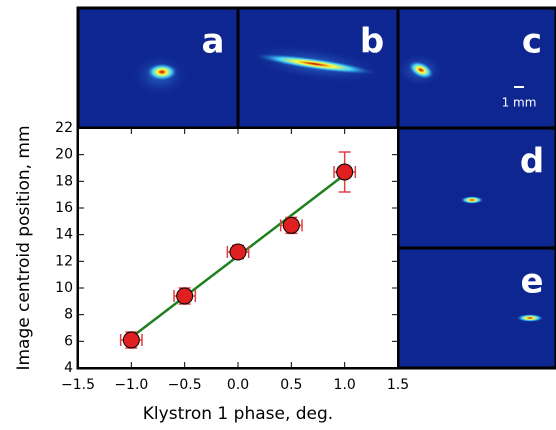 The width and height of the screenshot is (556, 430). I want to click on y-tick-label: 4, so click(68, 368).